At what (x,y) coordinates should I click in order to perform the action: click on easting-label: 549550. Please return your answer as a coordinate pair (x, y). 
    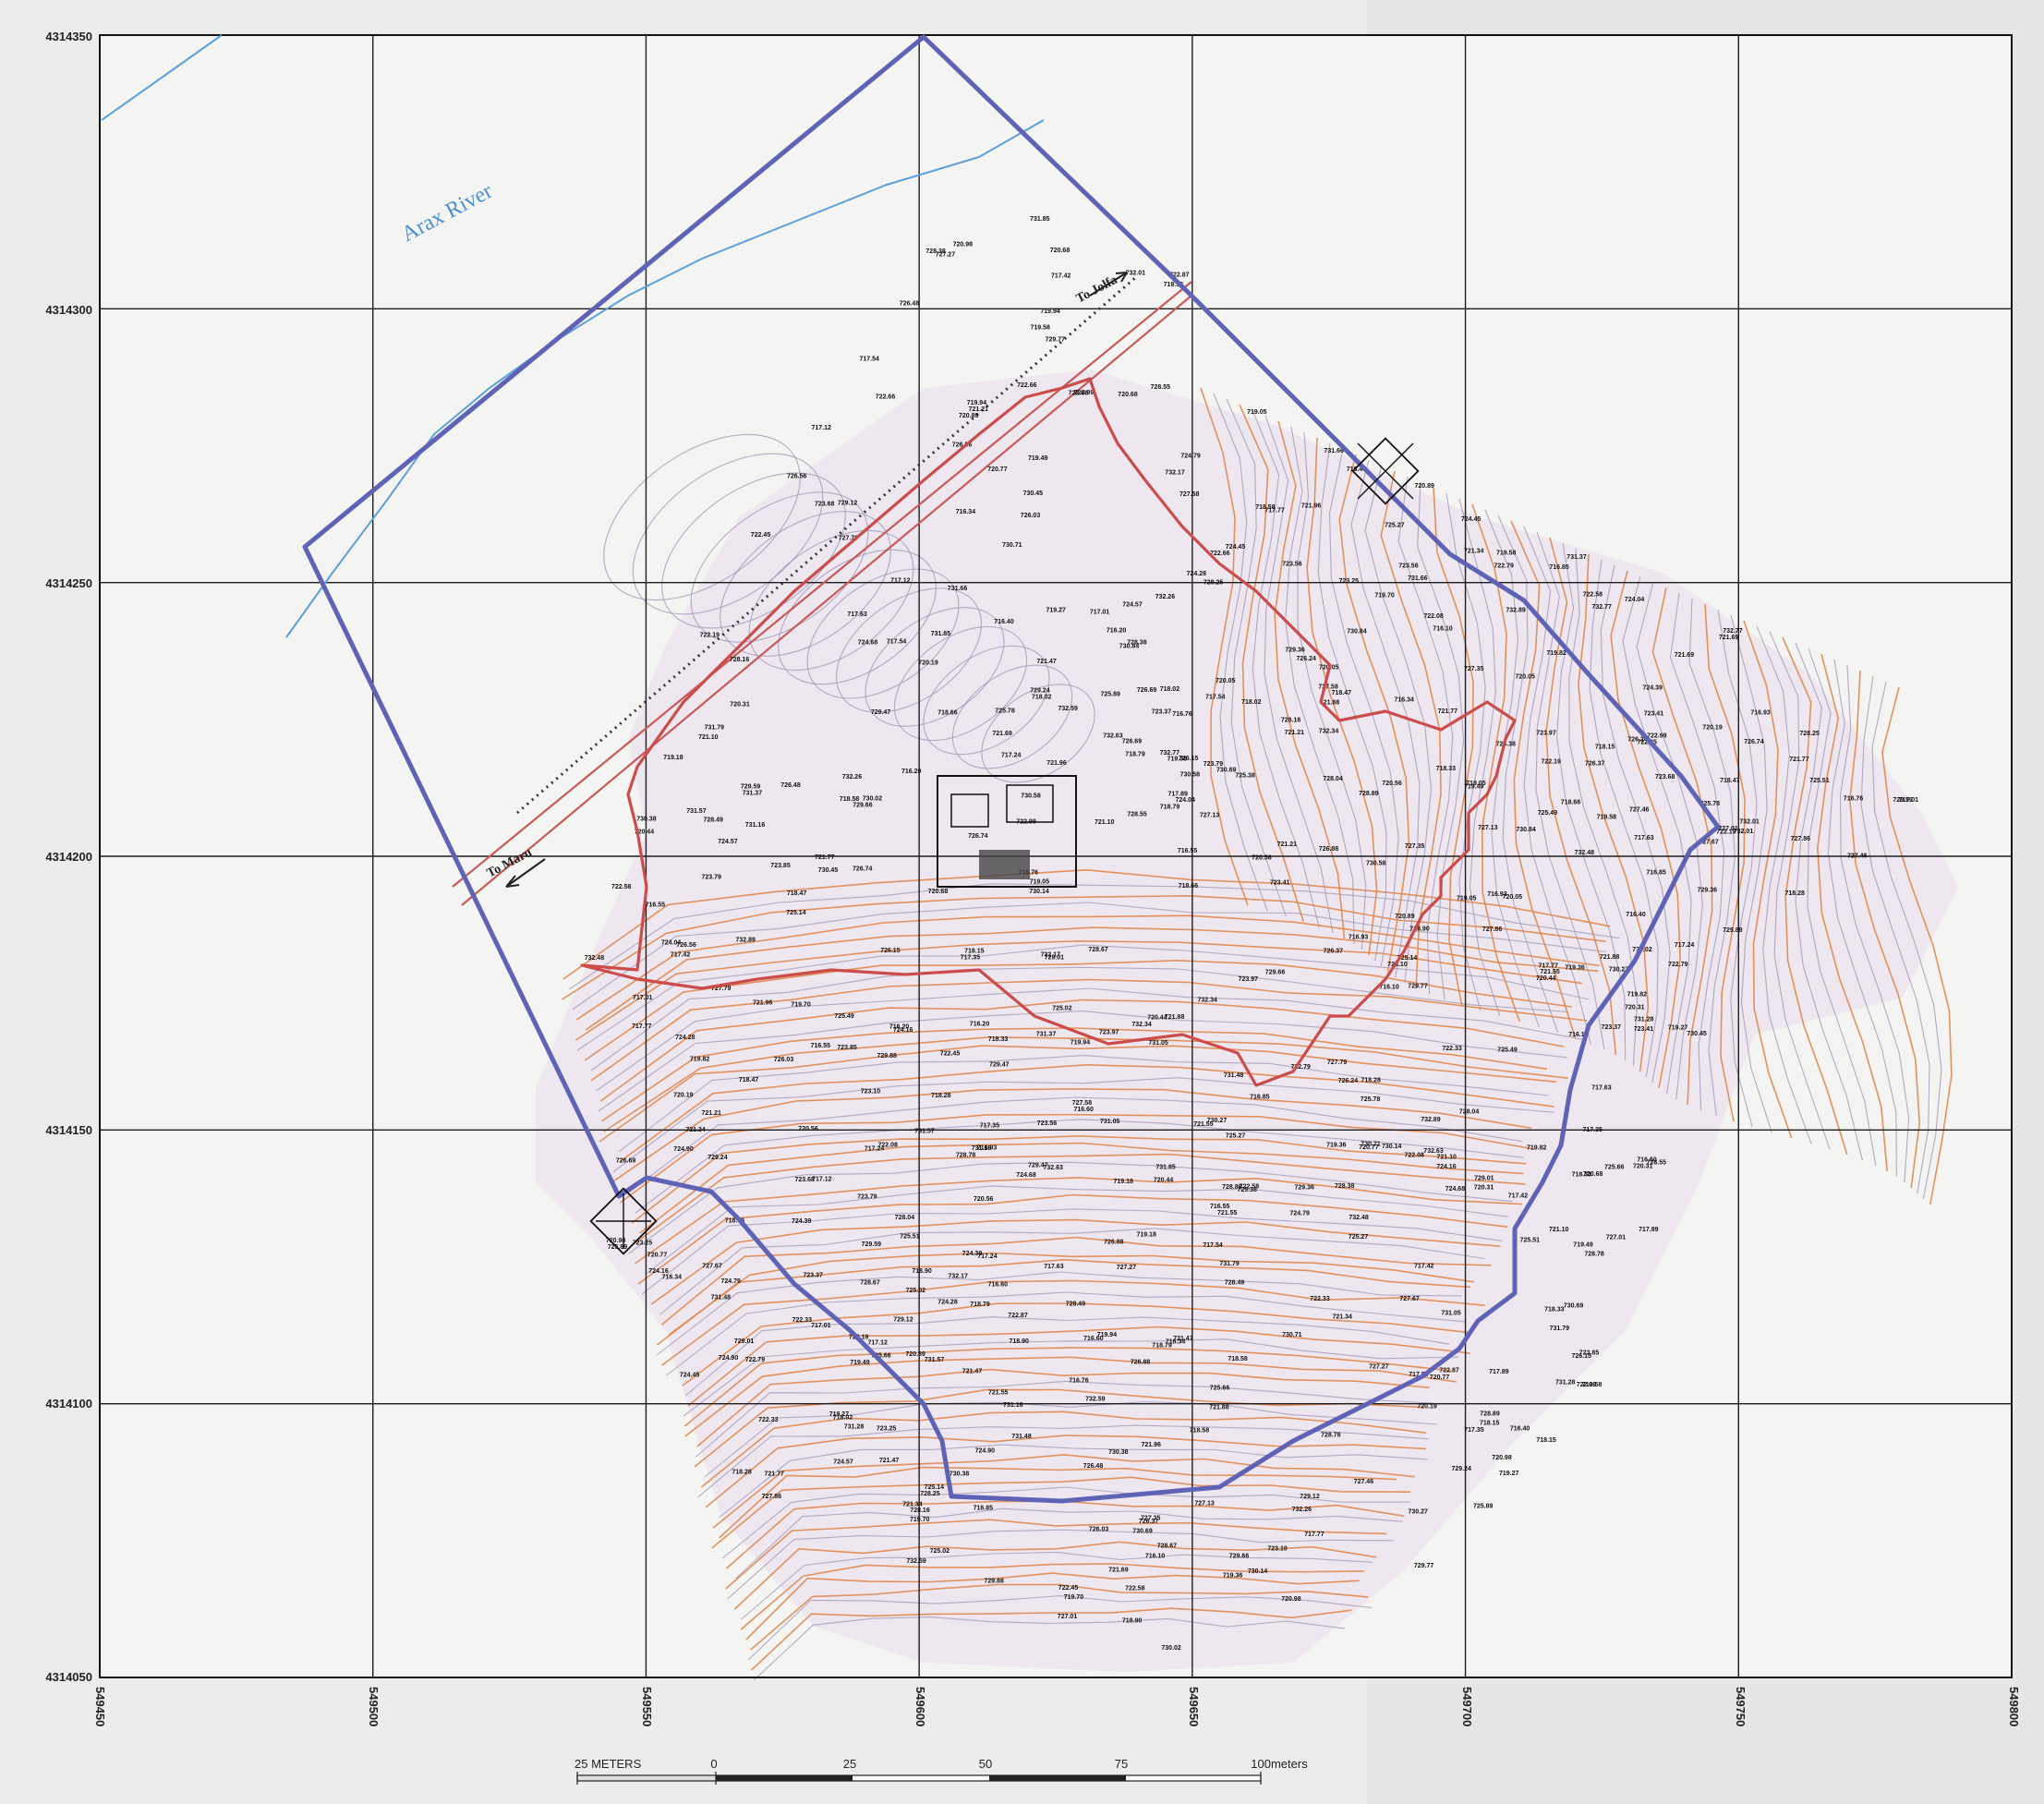
    Looking at the image, I should click on (647, 1706).